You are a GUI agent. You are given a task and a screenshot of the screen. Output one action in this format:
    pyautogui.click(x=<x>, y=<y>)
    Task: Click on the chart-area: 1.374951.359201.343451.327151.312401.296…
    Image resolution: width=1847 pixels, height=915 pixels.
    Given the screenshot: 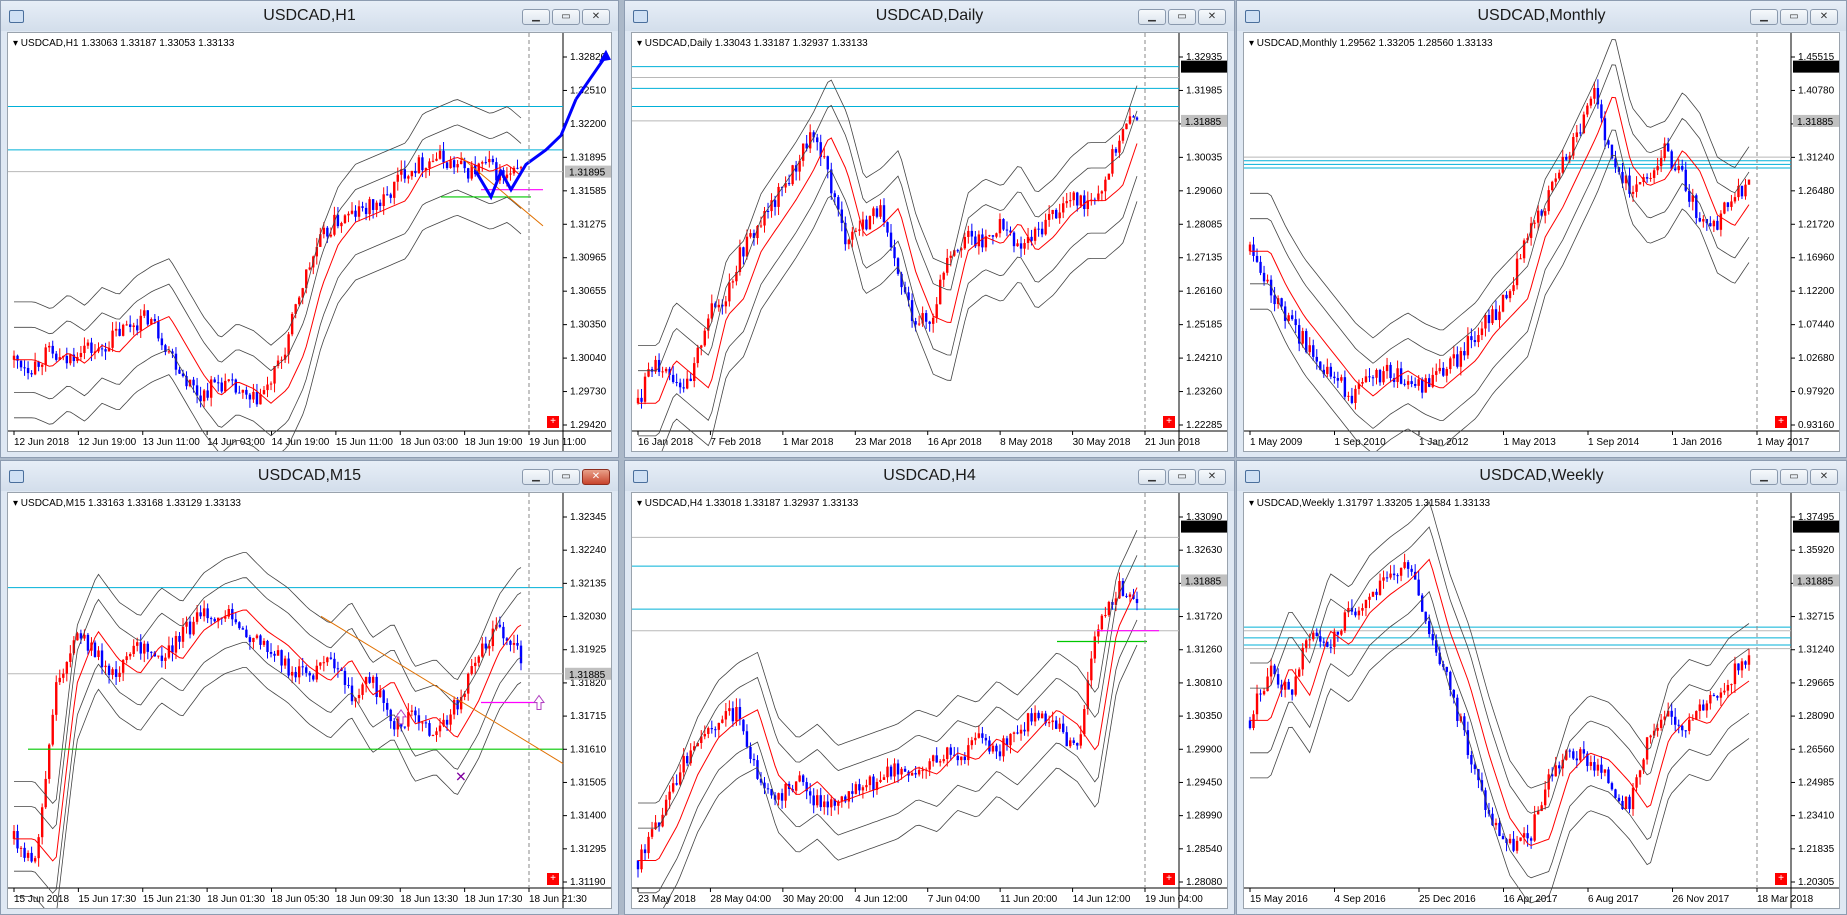 What is the action you would take?
    pyautogui.click(x=1541, y=700)
    